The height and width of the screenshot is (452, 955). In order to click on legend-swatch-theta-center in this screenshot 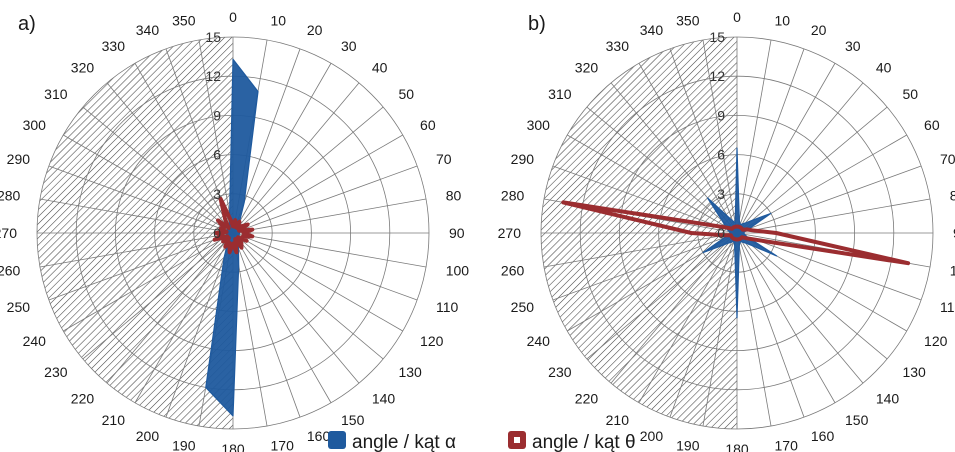, I will do `click(517, 440)`.